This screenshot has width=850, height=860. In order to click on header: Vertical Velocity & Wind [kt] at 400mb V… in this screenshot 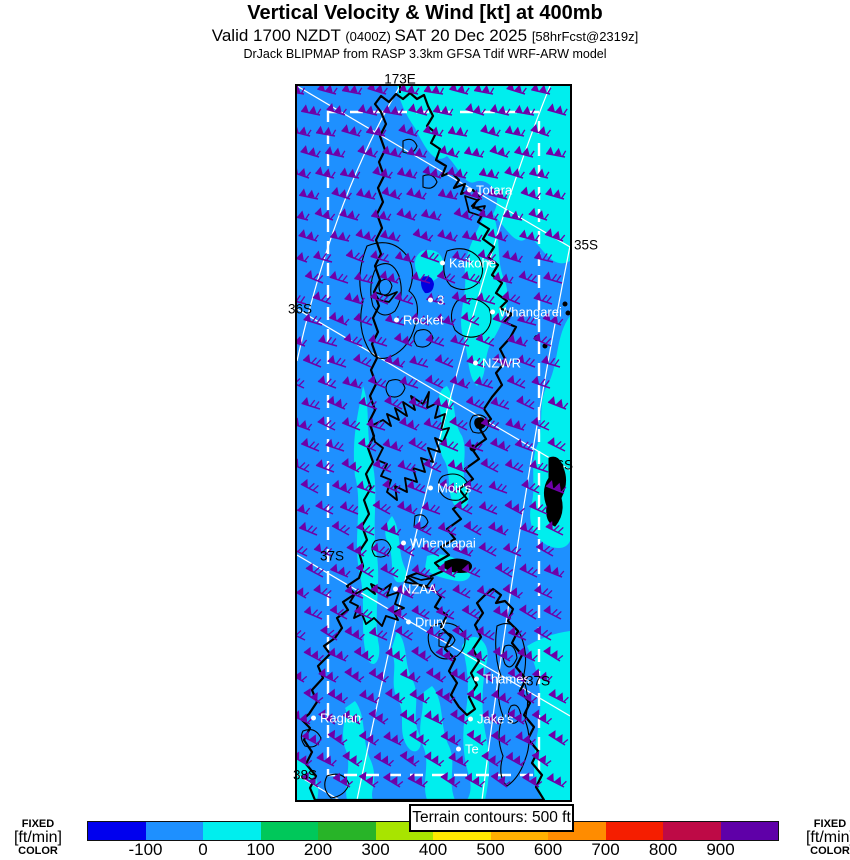, I will do `click(425, 31)`.